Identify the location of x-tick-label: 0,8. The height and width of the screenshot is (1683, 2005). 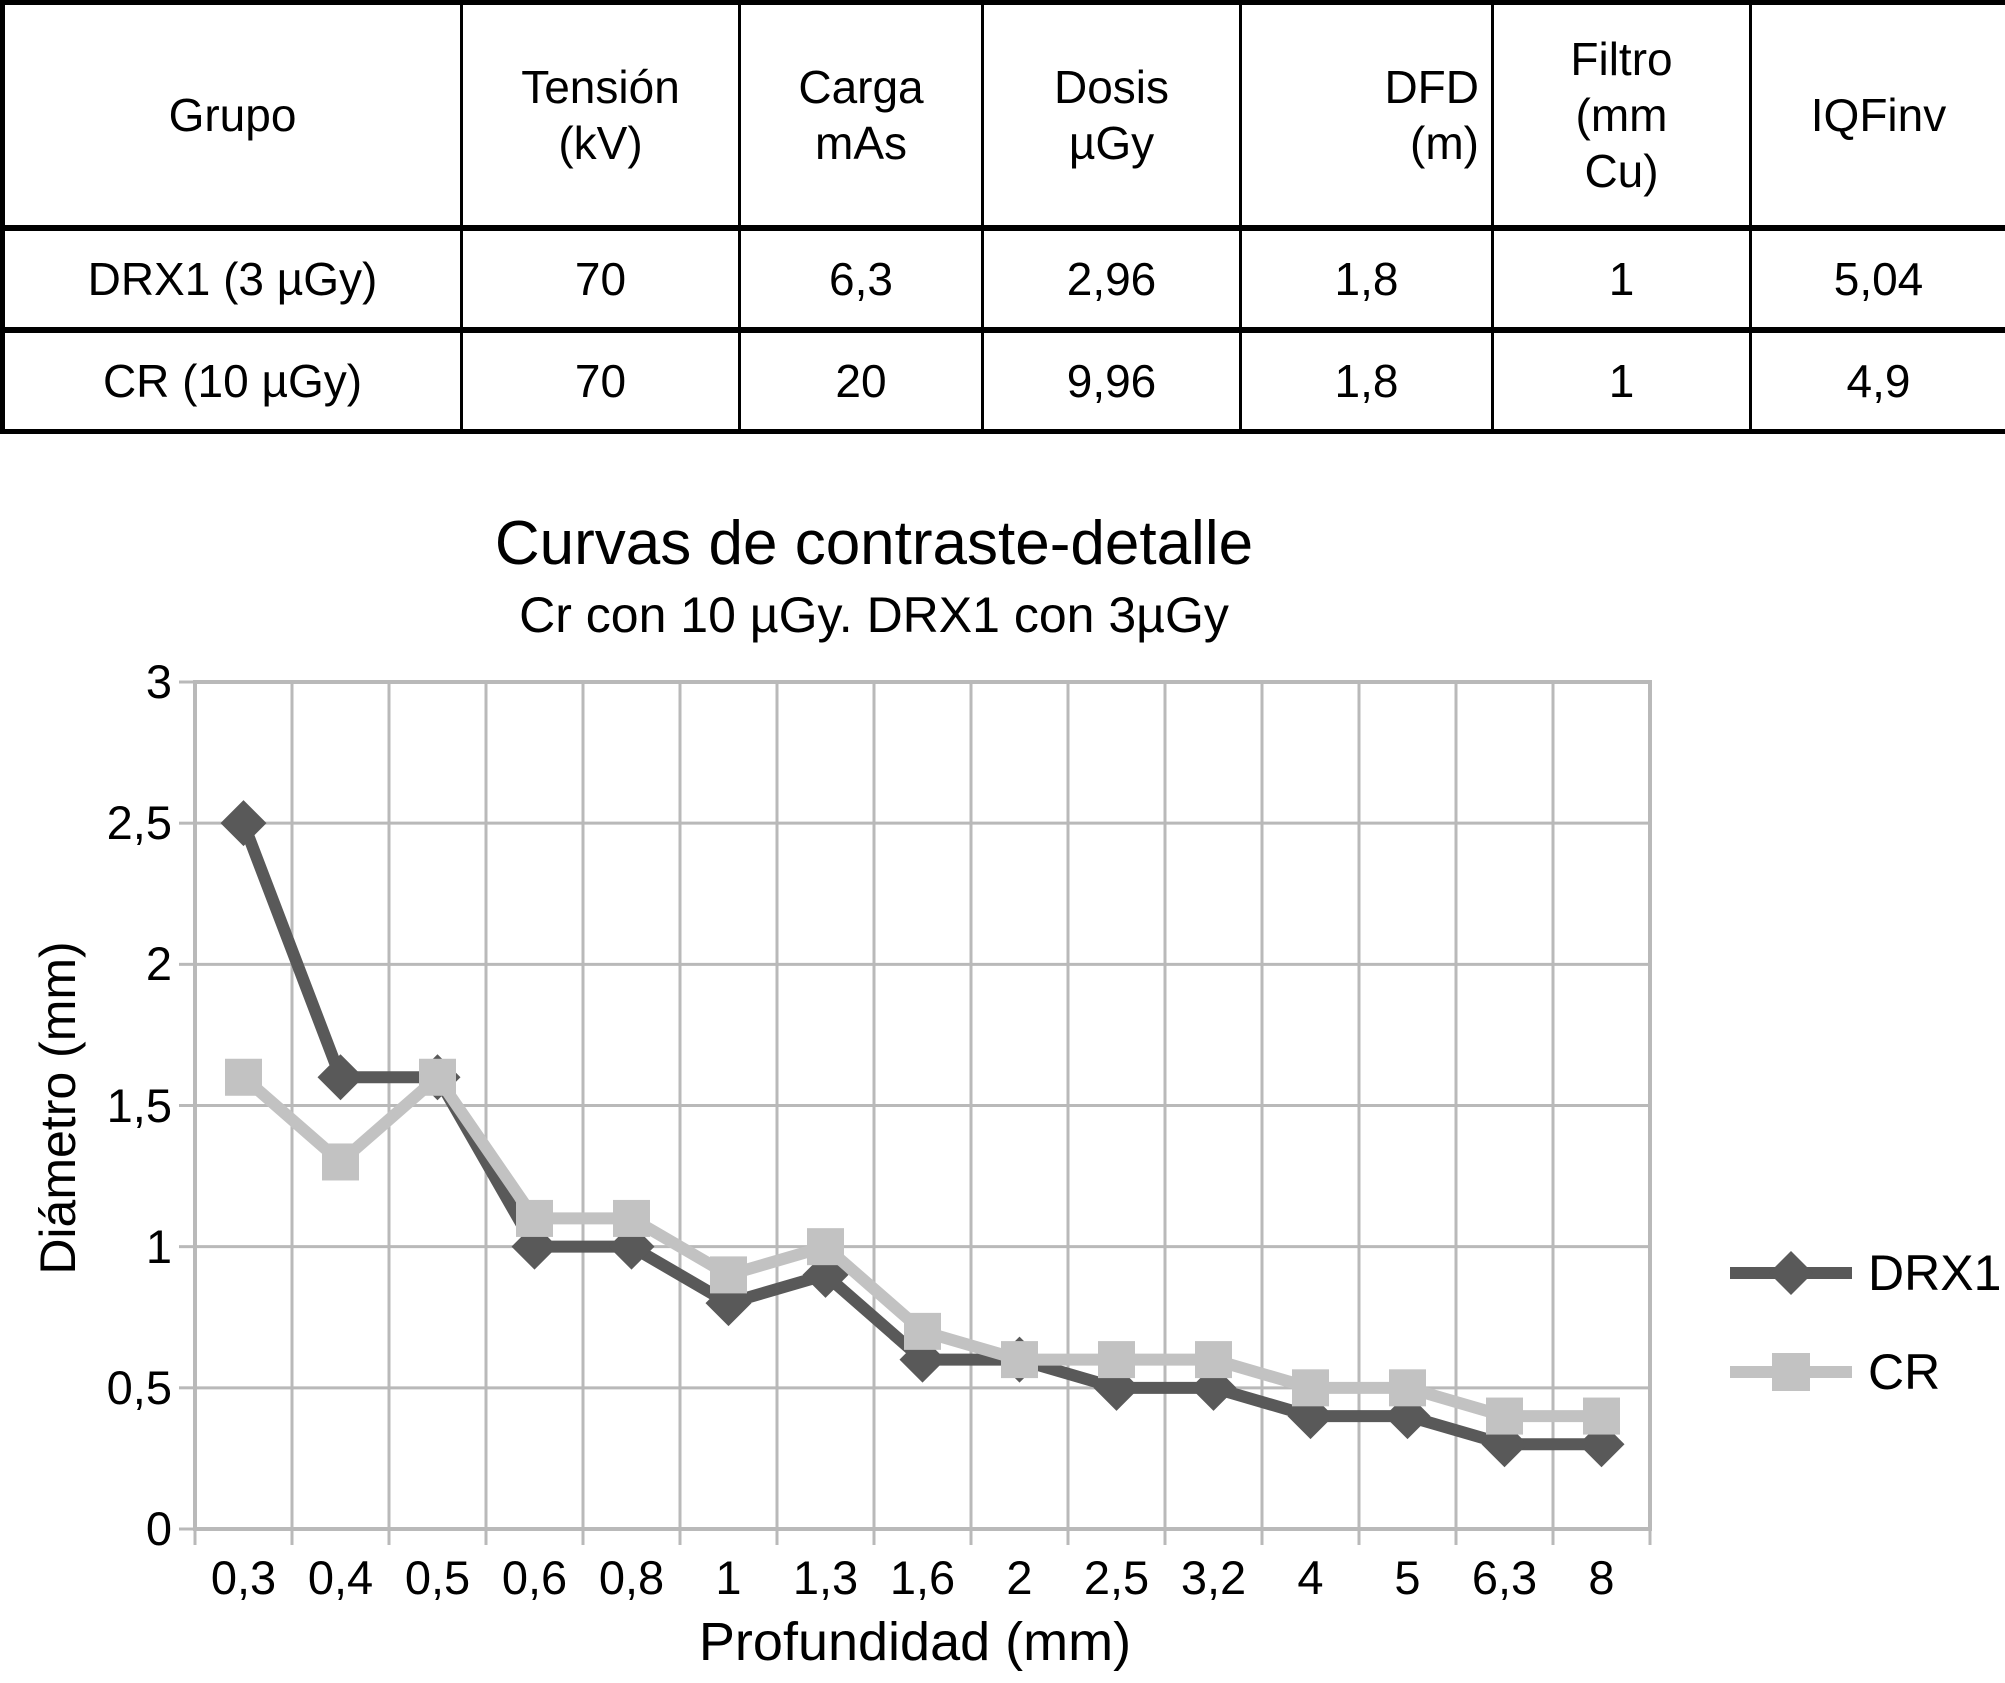
(631, 1577).